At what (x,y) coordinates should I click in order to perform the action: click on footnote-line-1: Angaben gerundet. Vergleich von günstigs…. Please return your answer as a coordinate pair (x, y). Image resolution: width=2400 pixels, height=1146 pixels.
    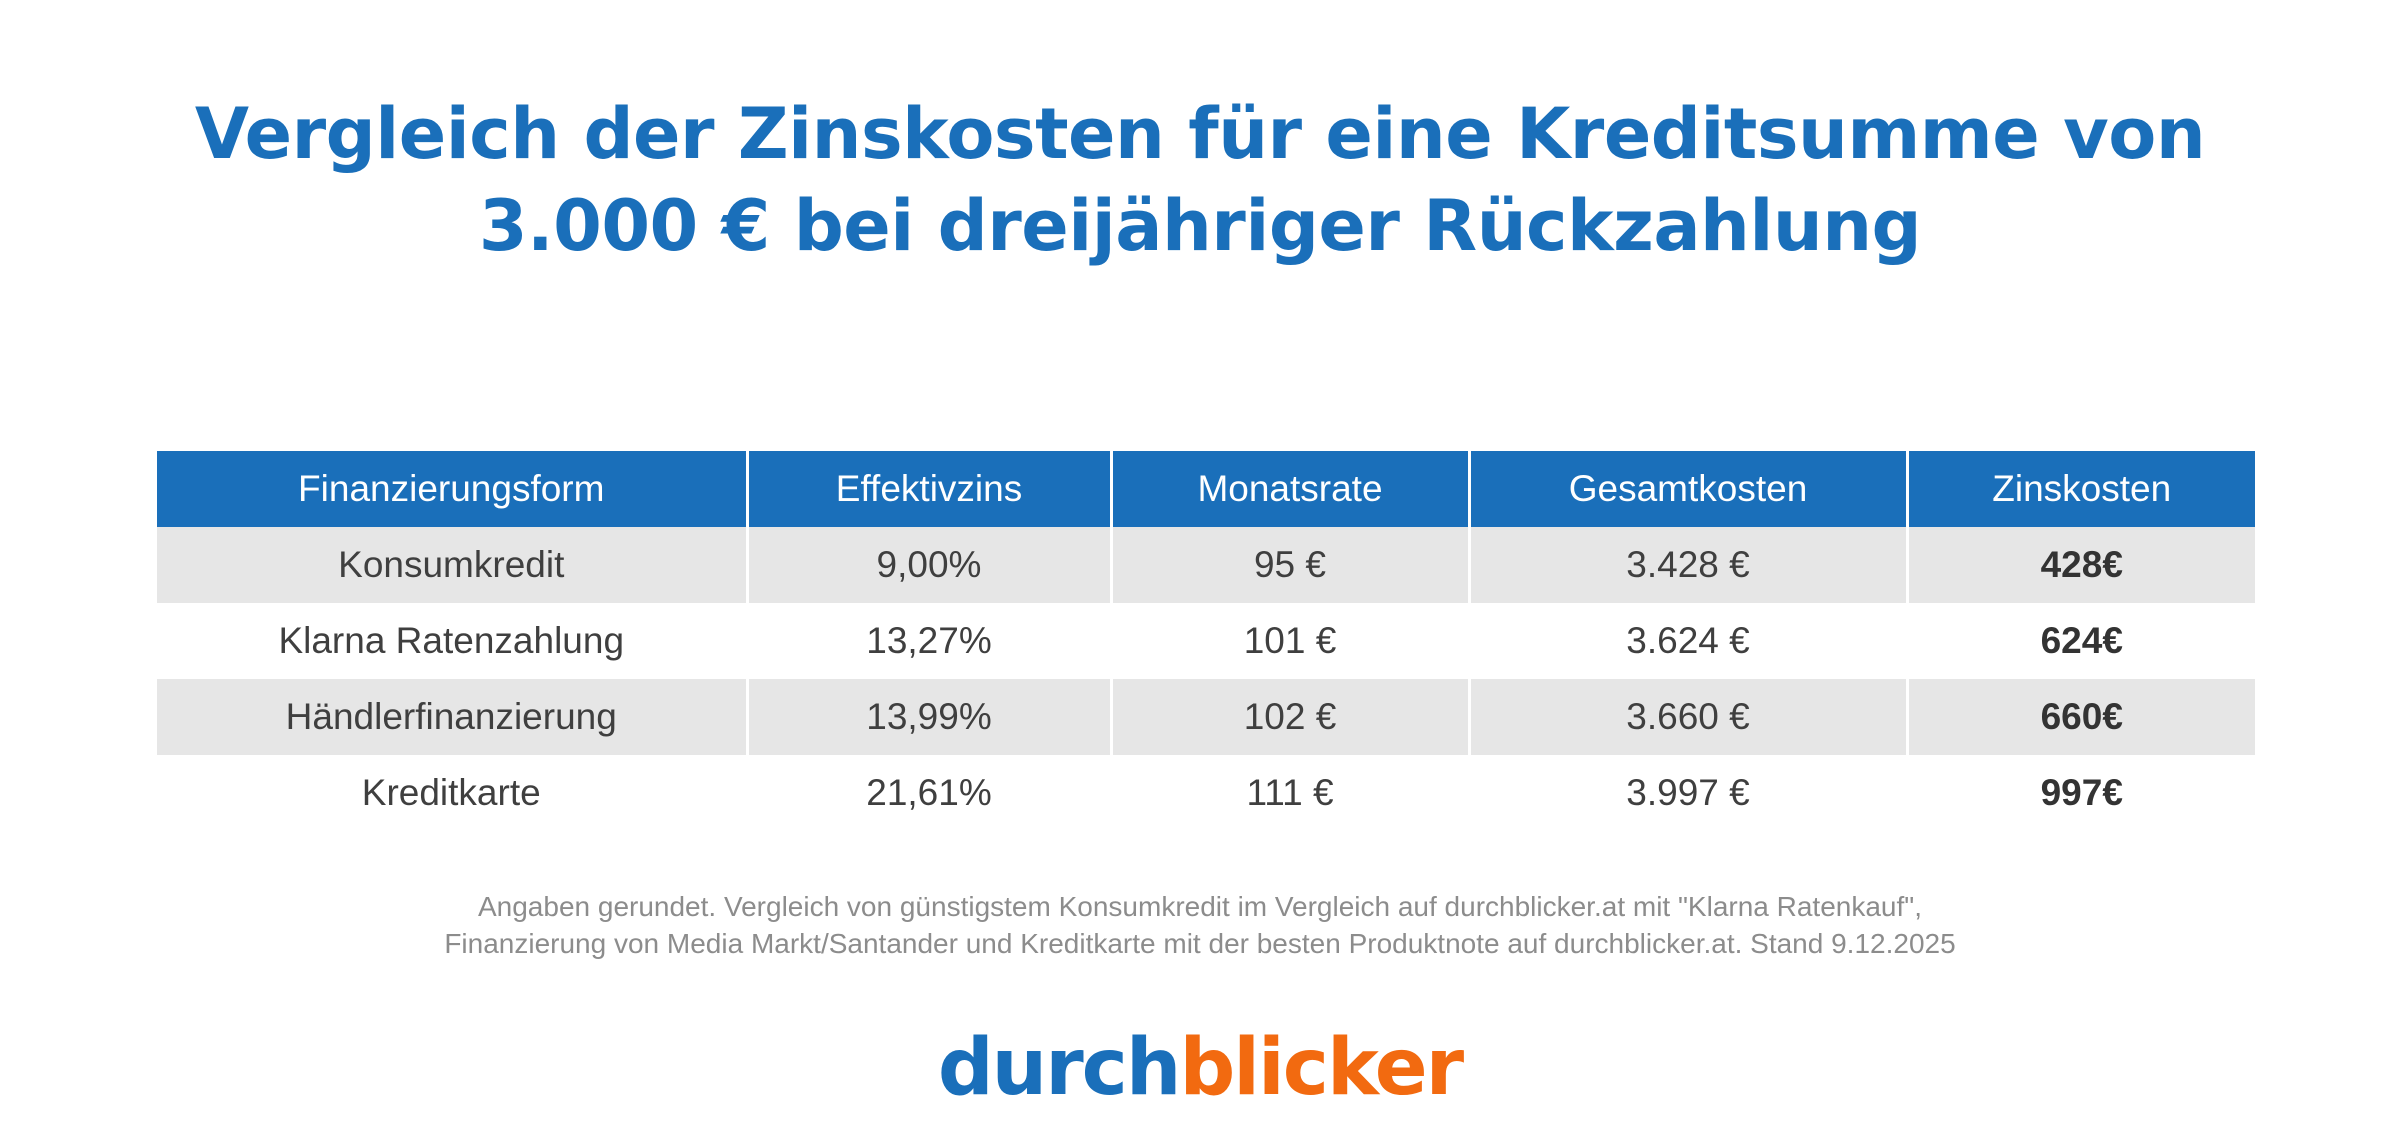
    Looking at the image, I should click on (1199, 906).